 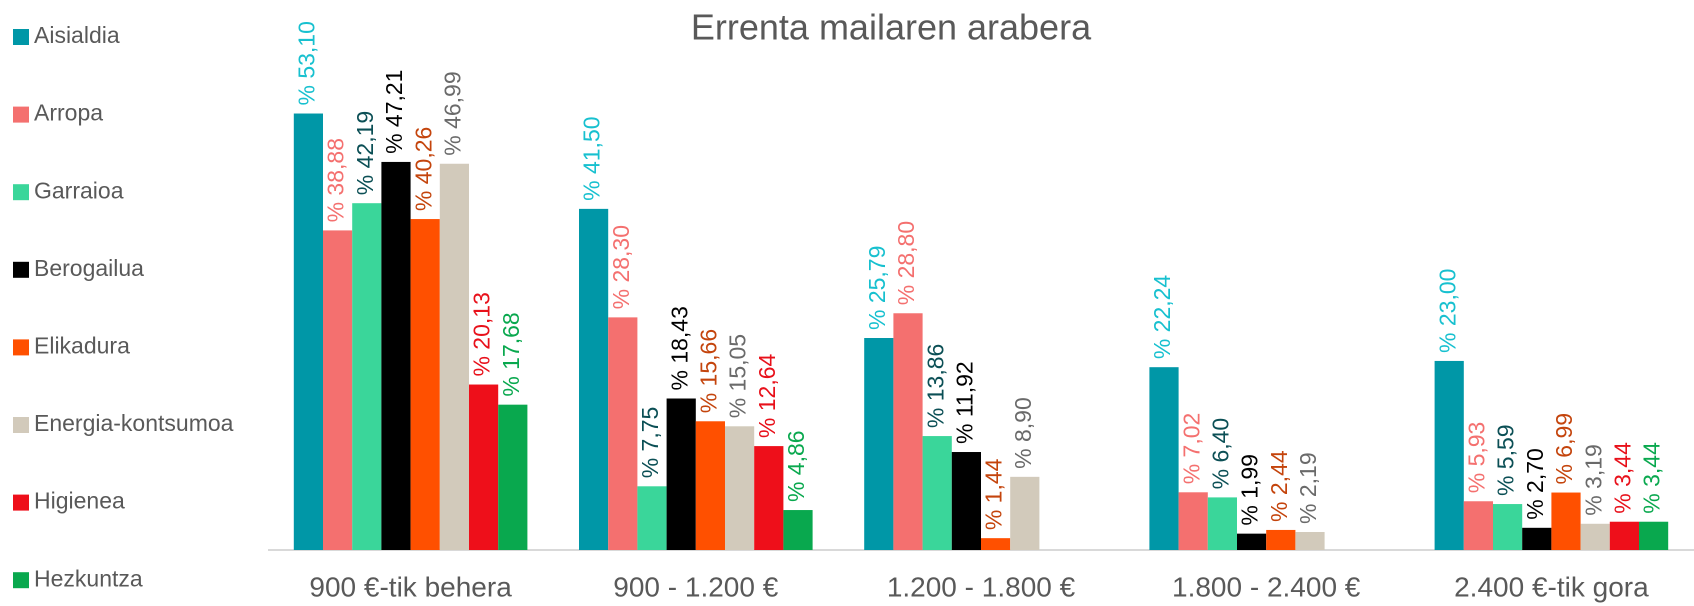 I want to click on data-label: % 20,13, so click(x=482, y=334).